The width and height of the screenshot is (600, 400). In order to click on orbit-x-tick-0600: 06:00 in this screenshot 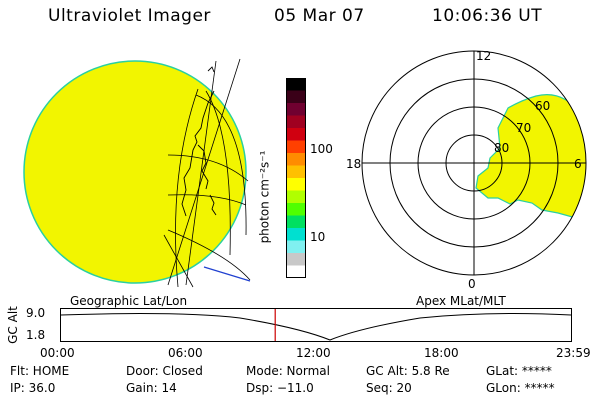, I will do `click(185, 353)`.